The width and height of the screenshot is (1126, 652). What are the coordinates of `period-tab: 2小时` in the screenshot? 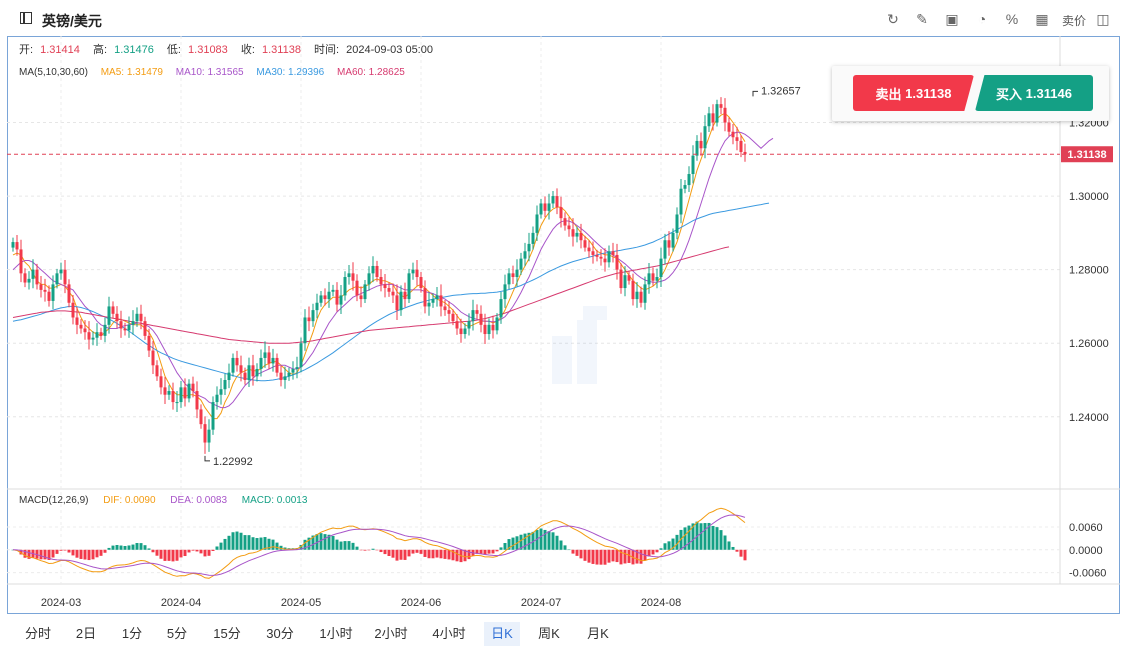 It's located at (391, 633).